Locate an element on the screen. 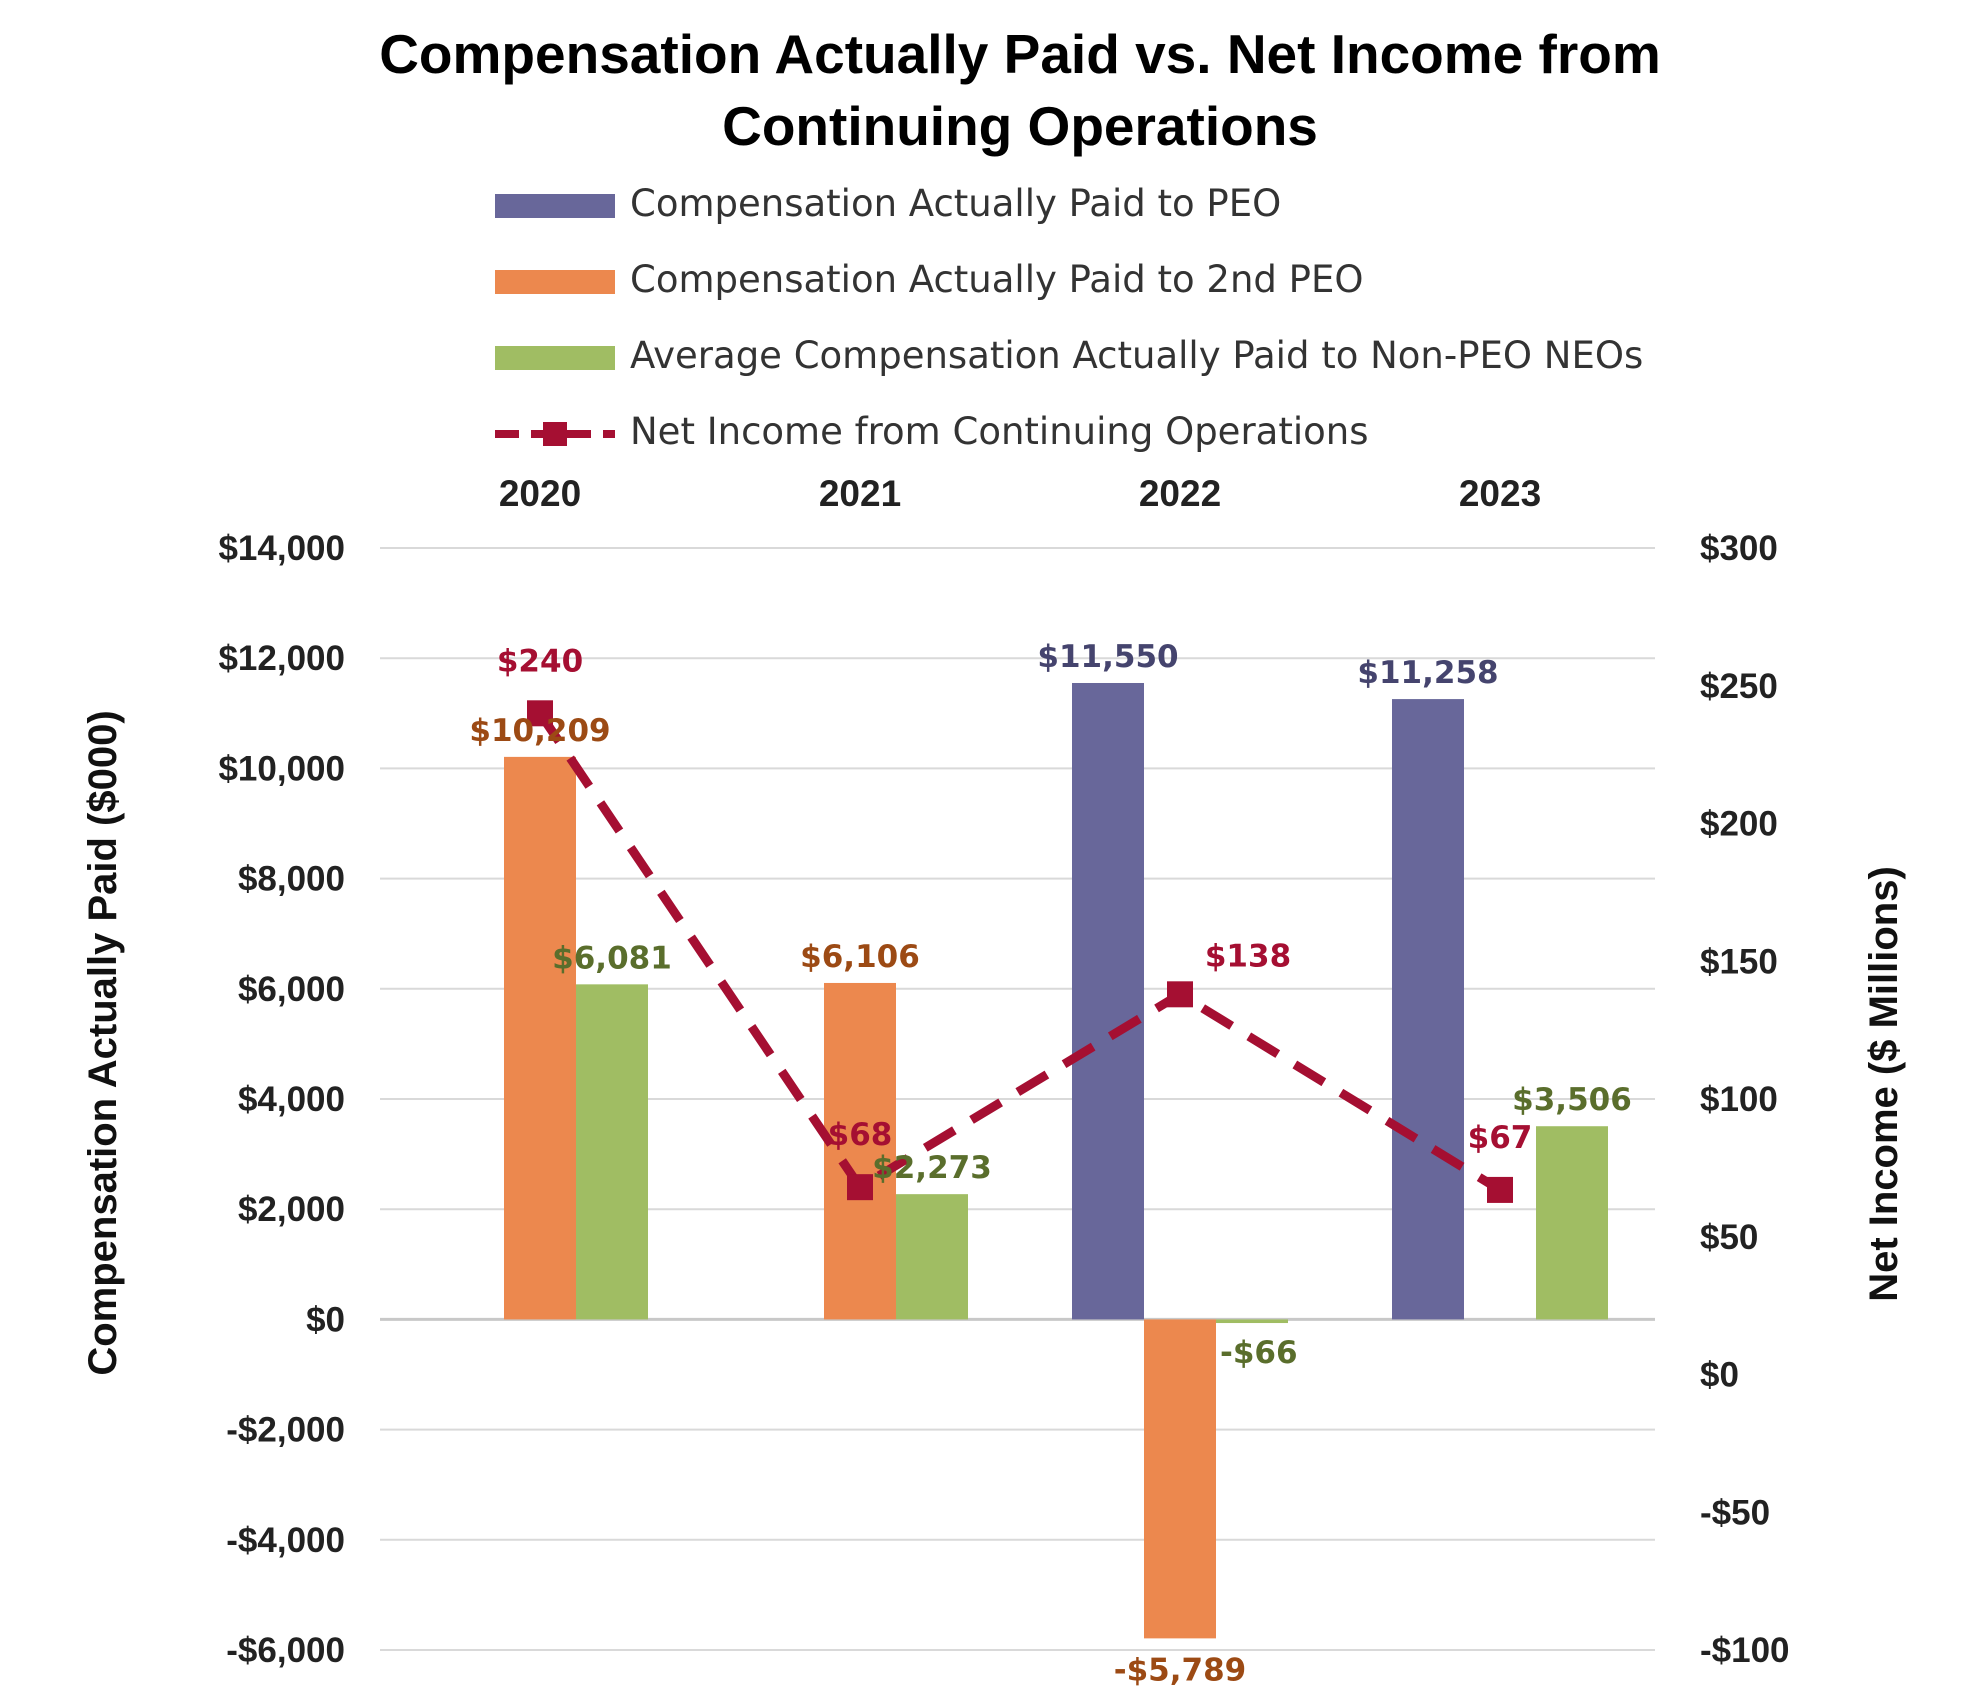 Image resolution: width=1966 pixels, height=1686 pixels. legend-swatch-net-income is located at coordinates (555, 434).